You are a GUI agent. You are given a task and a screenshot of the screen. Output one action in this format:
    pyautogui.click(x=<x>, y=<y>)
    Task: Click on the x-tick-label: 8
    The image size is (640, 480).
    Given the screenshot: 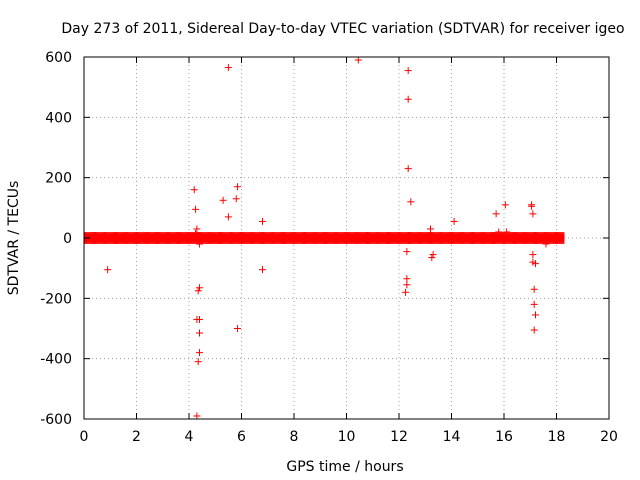 What is the action you would take?
    pyautogui.click(x=294, y=437)
    